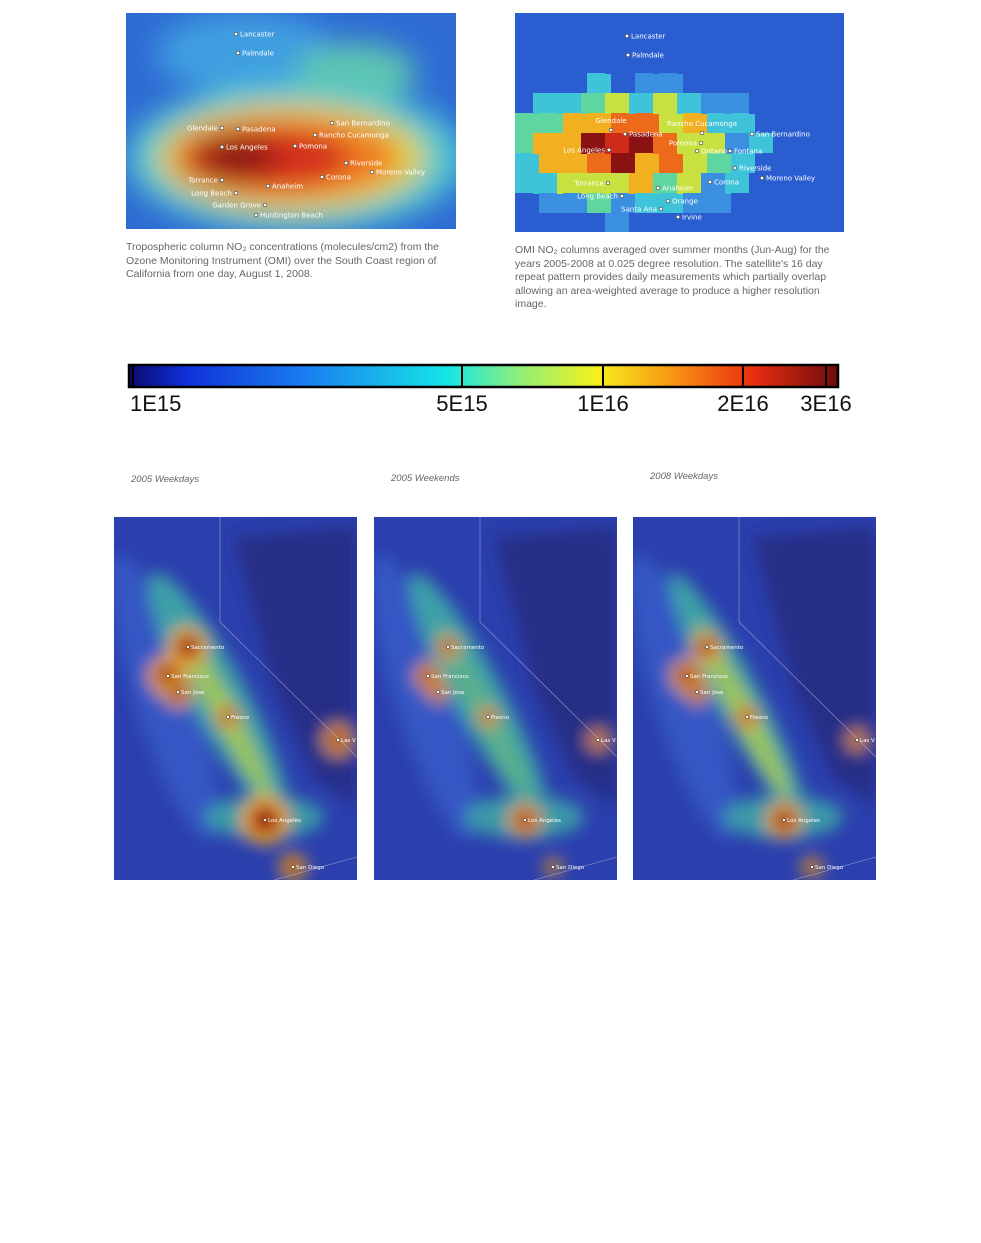  What do you see at coordinates (461, 403) in the screenshot?
I see `colorbar-label: 5E15` at bounding box center [461, 403].